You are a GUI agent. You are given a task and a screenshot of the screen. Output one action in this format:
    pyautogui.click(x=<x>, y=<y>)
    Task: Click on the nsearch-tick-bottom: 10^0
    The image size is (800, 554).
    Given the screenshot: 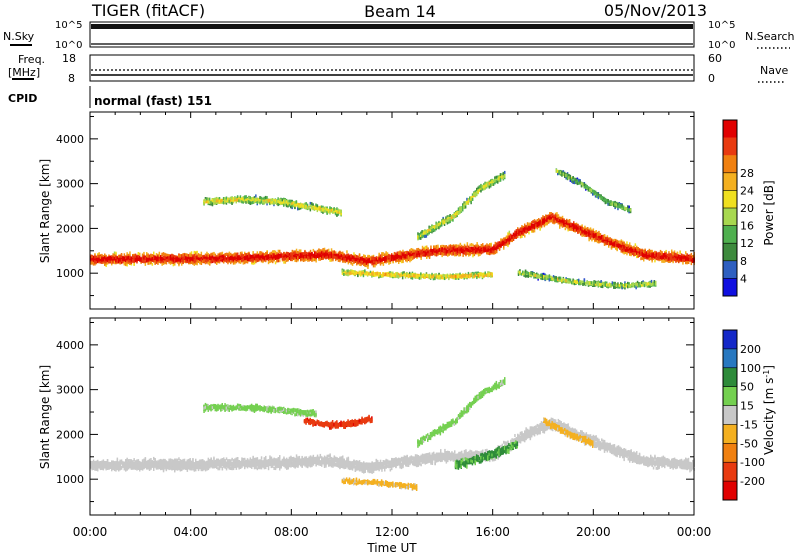 What is the action you would take?
    pyautogui.click(x=721, y=45)
    